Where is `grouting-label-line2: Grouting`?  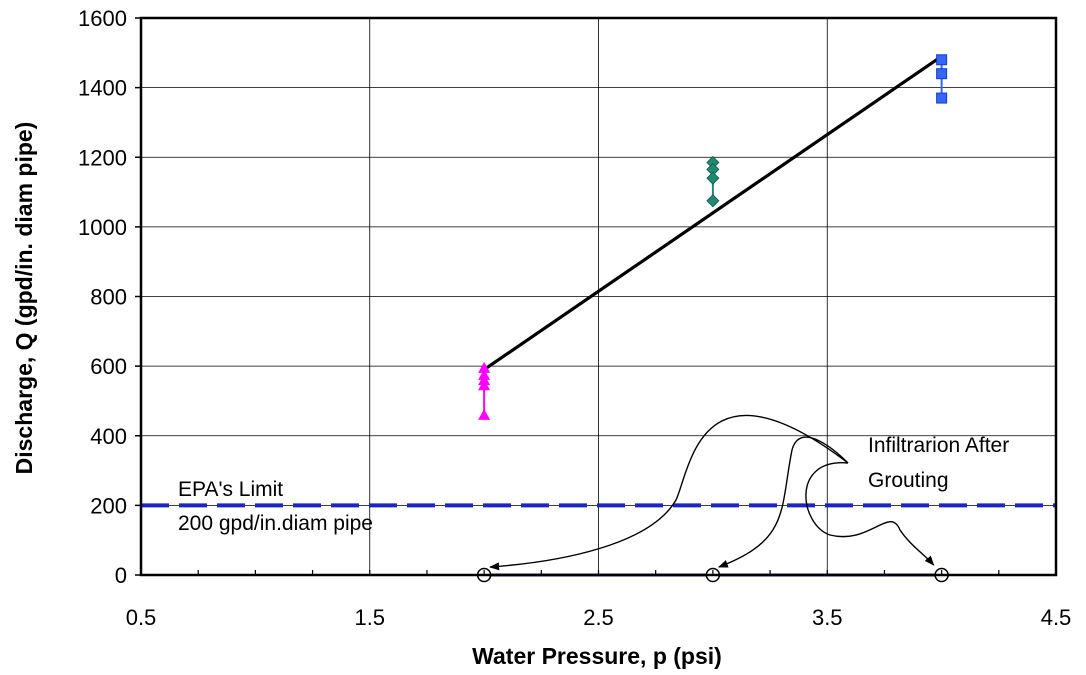 grouting-label-line2: Grouting is located at coordinates (908, 480).